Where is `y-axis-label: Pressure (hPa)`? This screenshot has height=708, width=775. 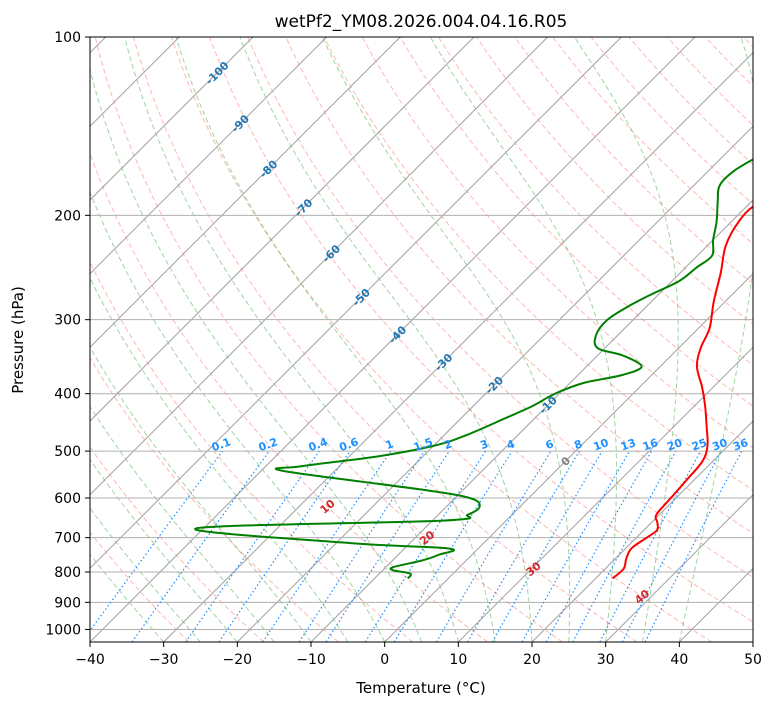 y-axis-label: Pressure (hPa) is located at coordinates (18, 340).